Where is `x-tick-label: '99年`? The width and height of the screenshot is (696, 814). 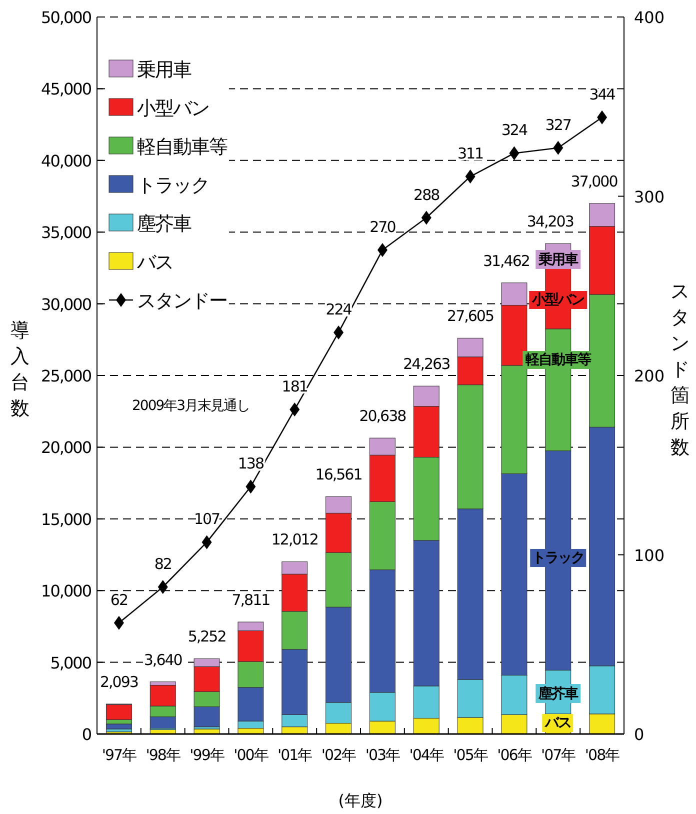 x-tick-label: '99年 is located at coordinates (207, 755).